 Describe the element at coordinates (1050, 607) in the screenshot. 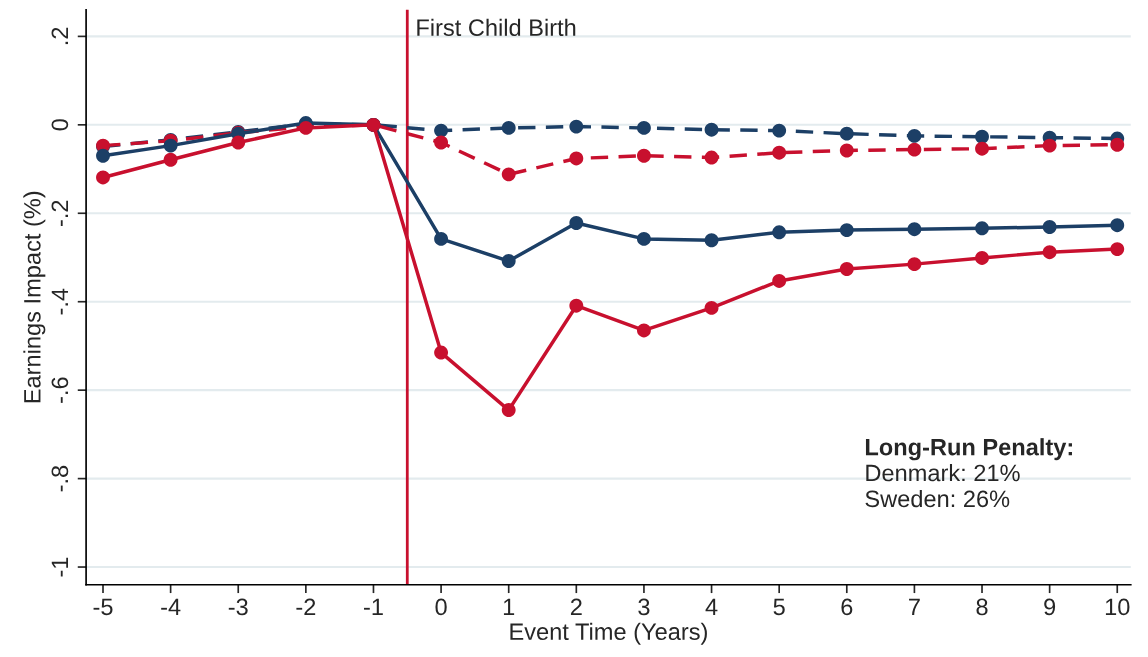

I see `x-tick-label: 9` at that location.